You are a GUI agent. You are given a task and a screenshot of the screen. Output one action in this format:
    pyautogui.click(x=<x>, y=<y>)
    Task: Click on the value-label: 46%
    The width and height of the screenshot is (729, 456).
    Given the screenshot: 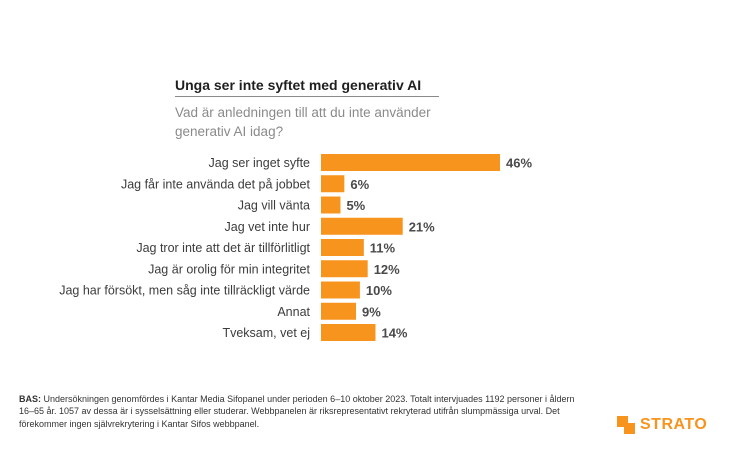 What is the action you would take?
    pyautogui.click(x=519, y=163)
    